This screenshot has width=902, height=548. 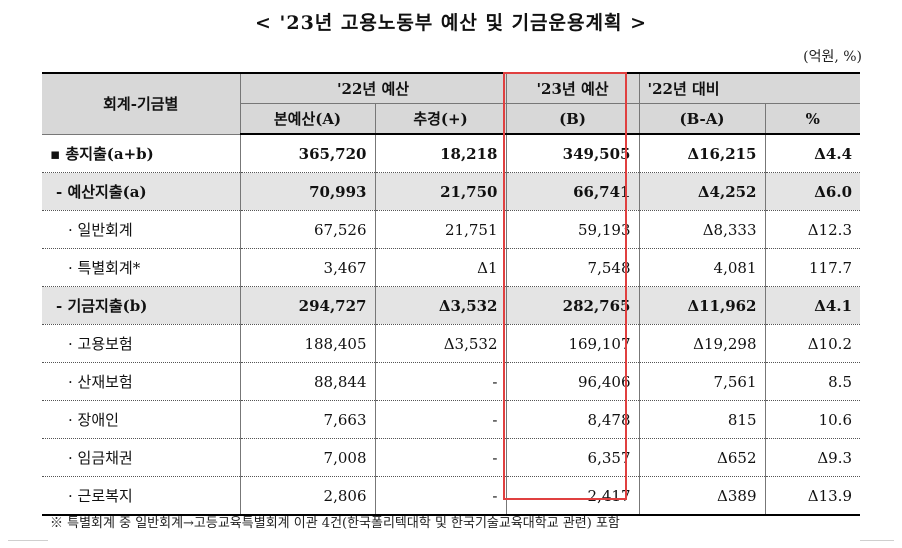 I want to click on header-supplementary: 추경(+), so click(x=440, y=119).